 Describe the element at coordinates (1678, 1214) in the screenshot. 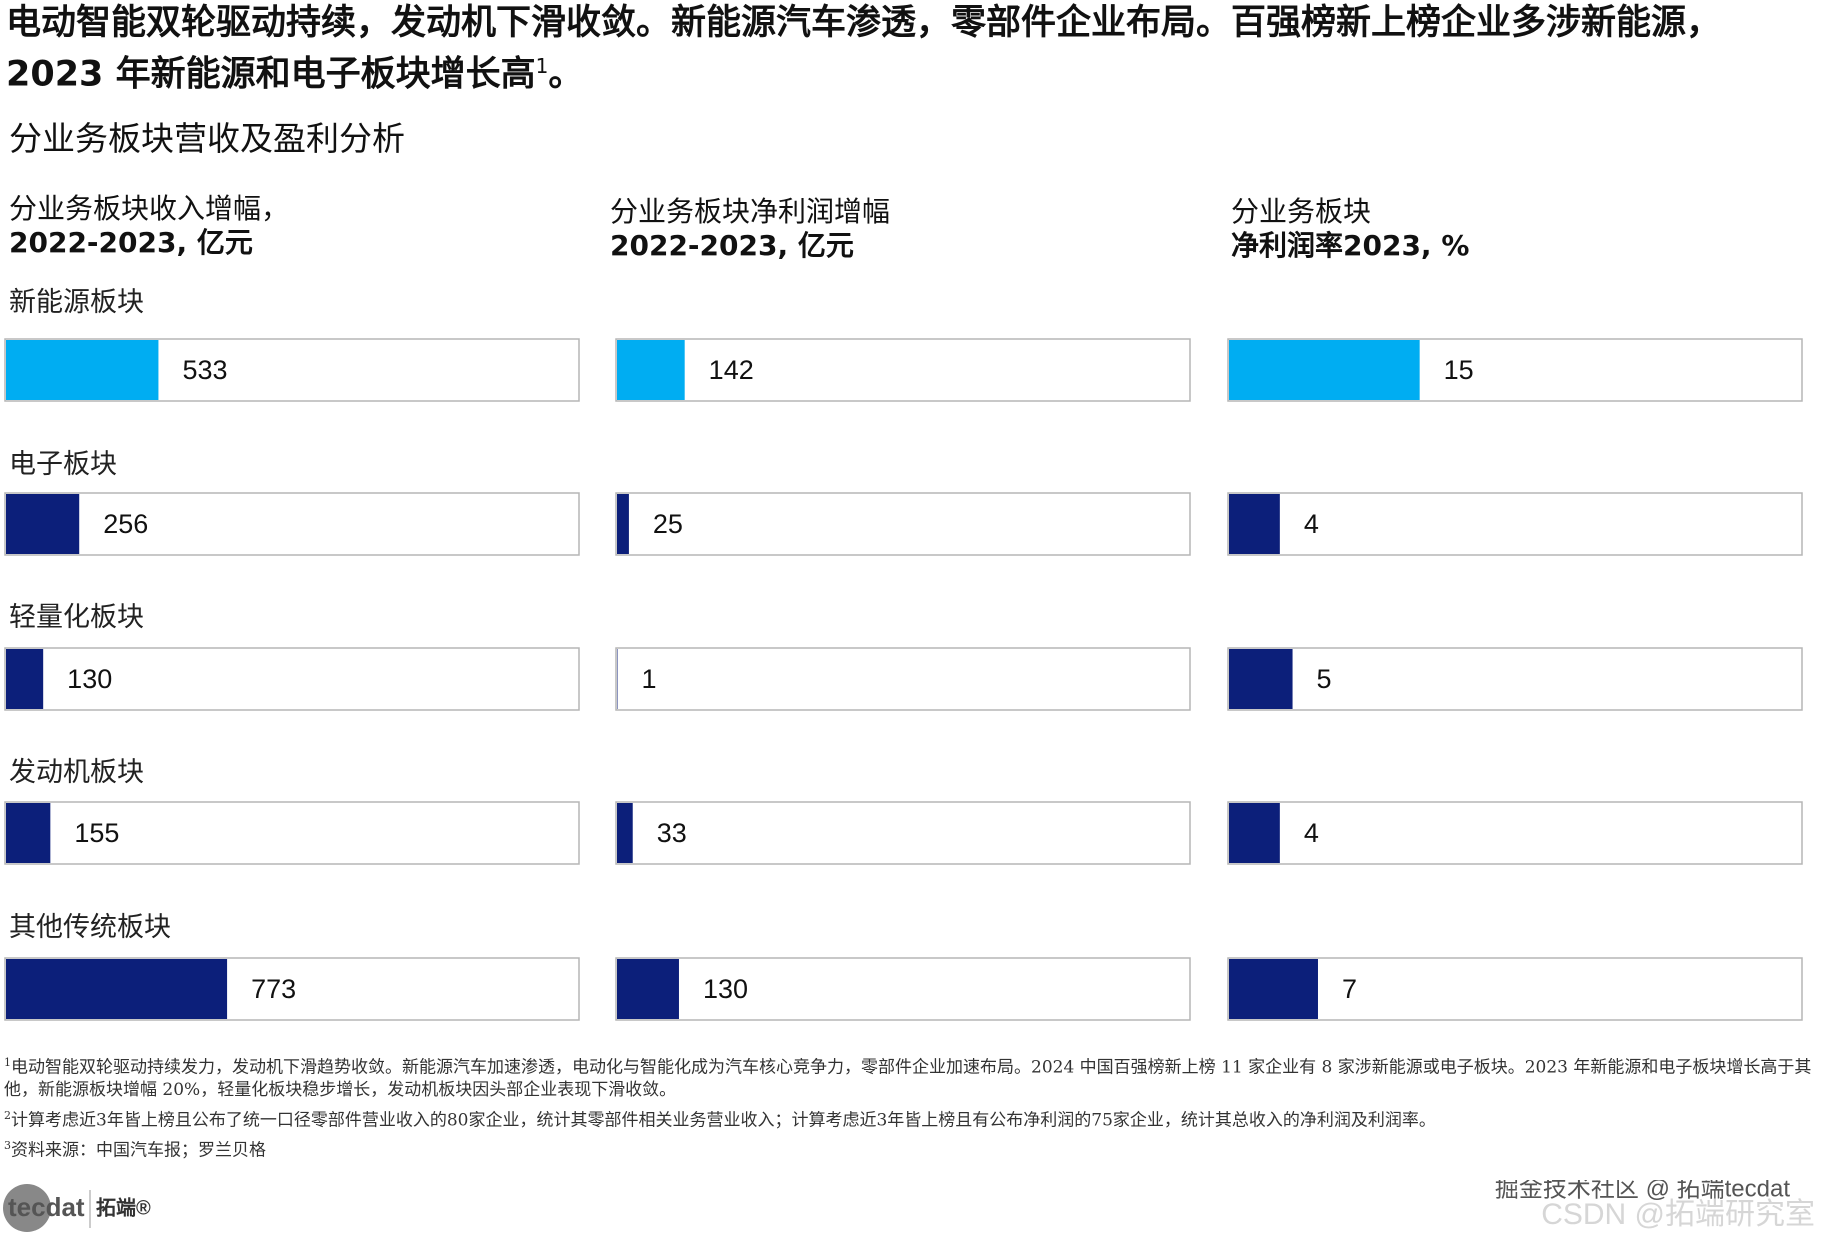

I see `watermark: CSDN @拓端研究室` at that location.